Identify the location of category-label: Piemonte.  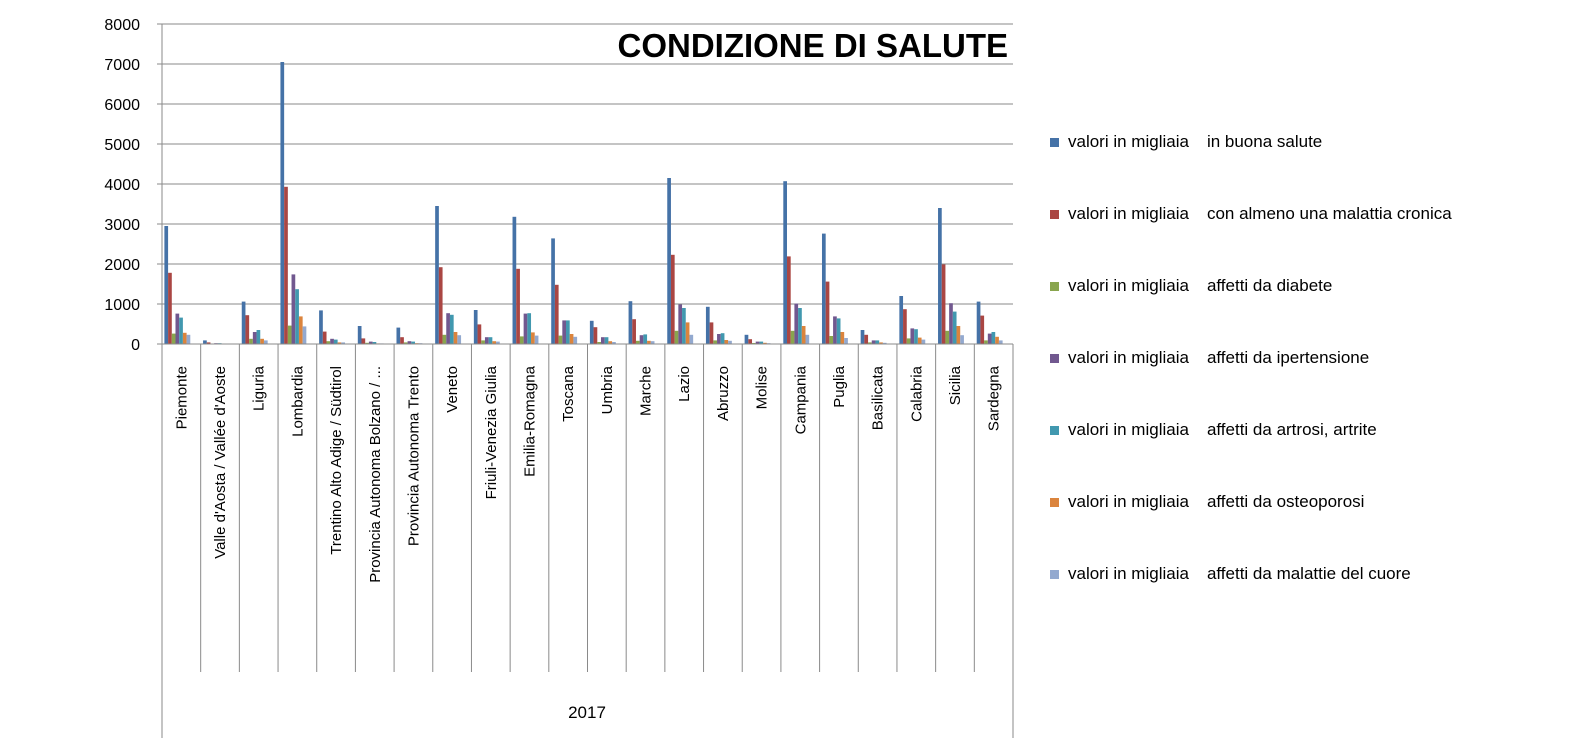
(181, 397).